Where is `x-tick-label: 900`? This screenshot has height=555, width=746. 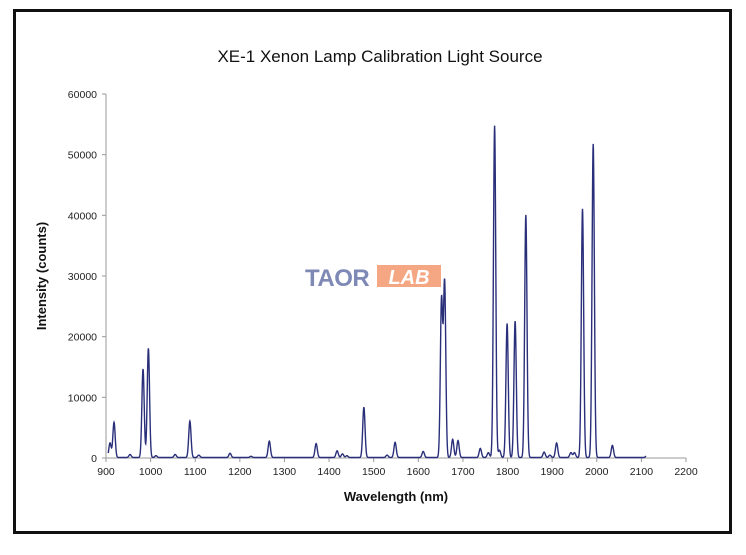 x-tick-label: 900 is located at coordinates (106, 472).